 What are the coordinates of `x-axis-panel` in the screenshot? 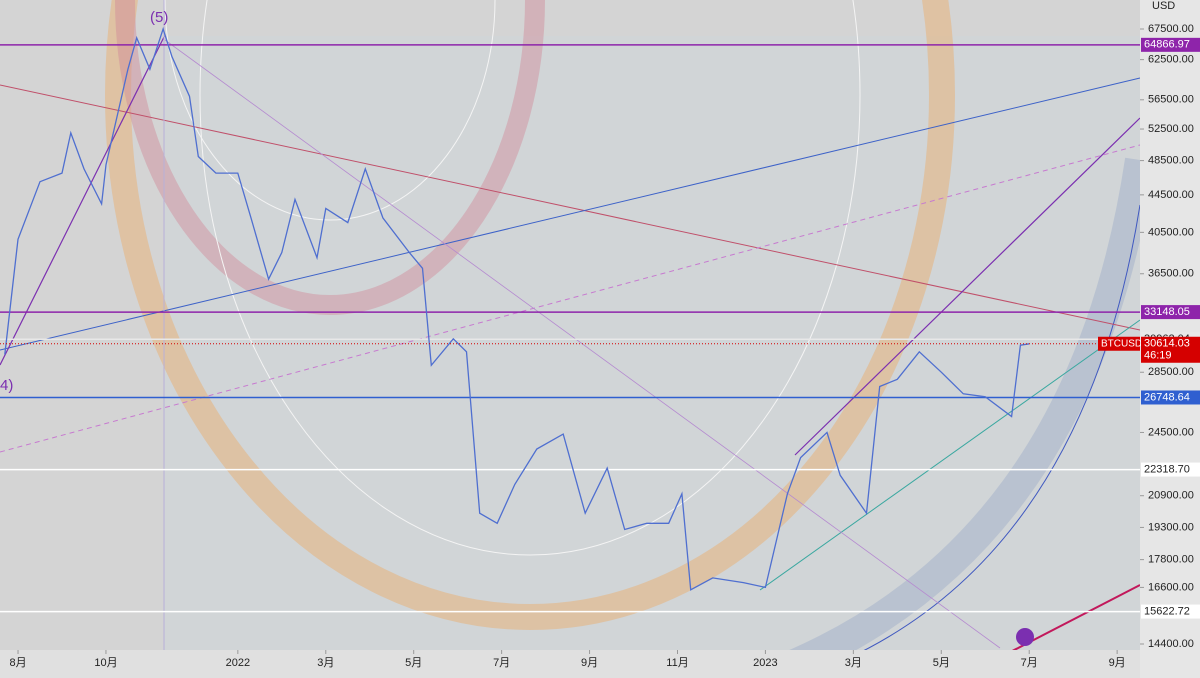 It's located at (570, 664).